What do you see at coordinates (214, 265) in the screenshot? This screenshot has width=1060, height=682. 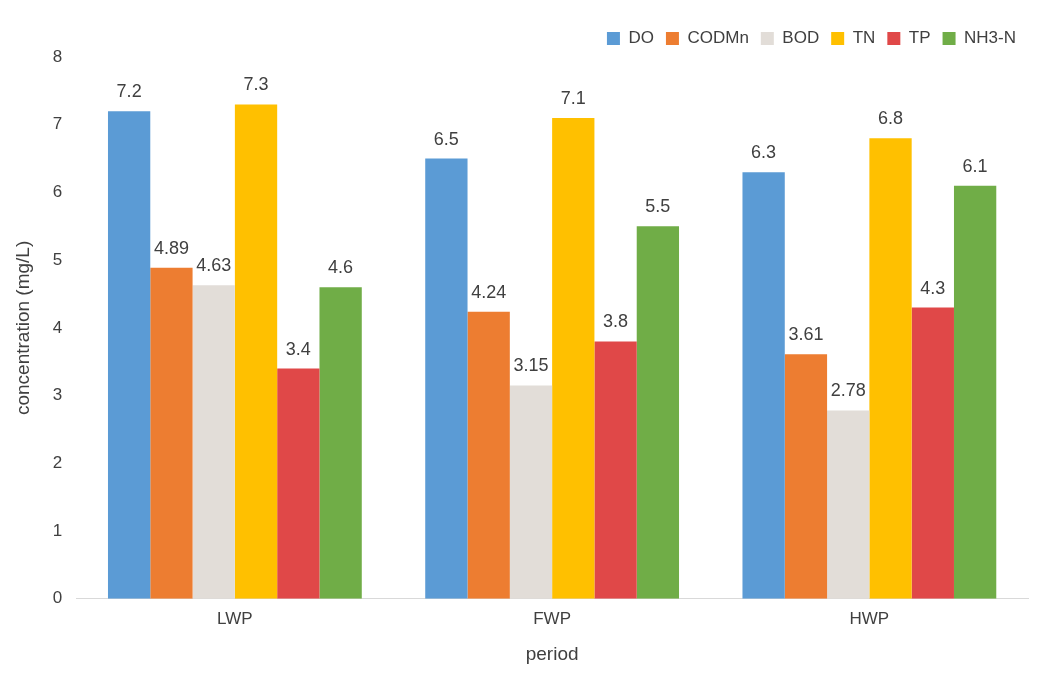 I see `data-label: 4.63` at bounding box center [214, 265].